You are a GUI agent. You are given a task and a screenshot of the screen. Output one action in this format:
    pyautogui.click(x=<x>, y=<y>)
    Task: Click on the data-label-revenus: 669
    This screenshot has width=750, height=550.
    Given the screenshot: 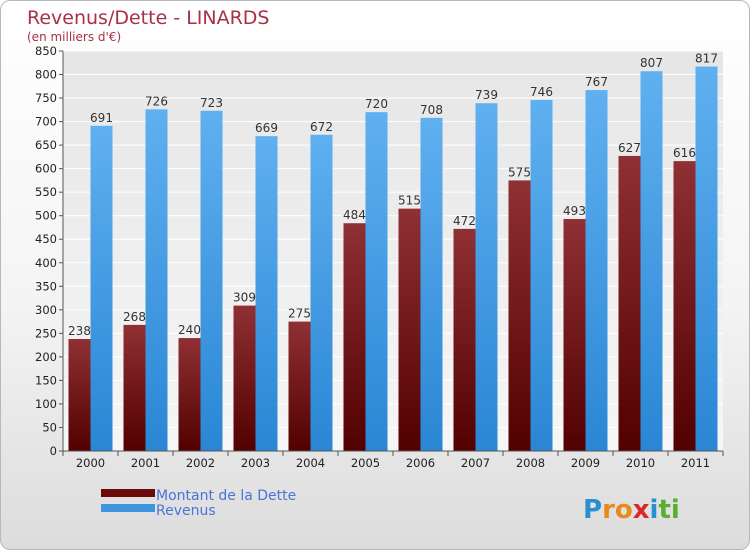 What is the action you would take?
    pyautogui.click(x=266, y=128)
    